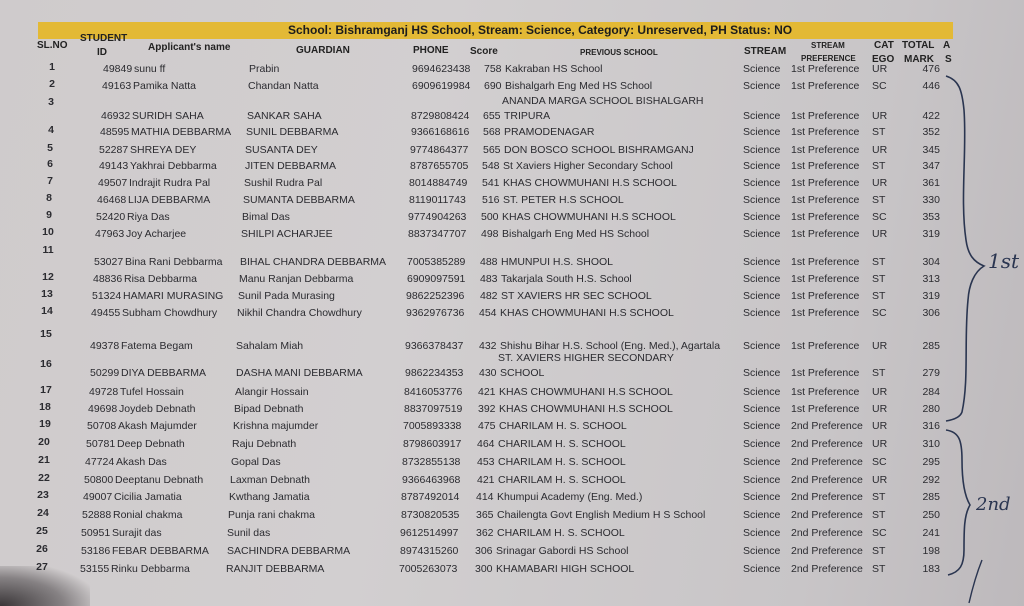  What do you see at coordinates (931, 132) in the screenshot?
I see `total-marks: 352` at bounding box center [931, 132].